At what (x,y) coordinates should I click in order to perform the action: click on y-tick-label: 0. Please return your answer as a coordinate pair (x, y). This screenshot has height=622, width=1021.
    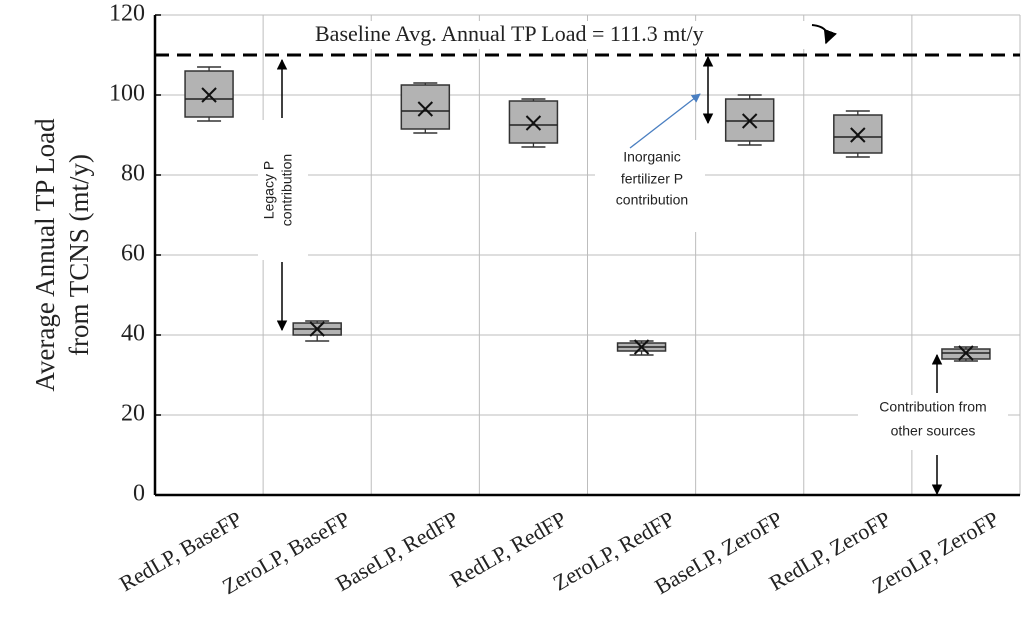
    Looking at the image, I should click on (139, 494).